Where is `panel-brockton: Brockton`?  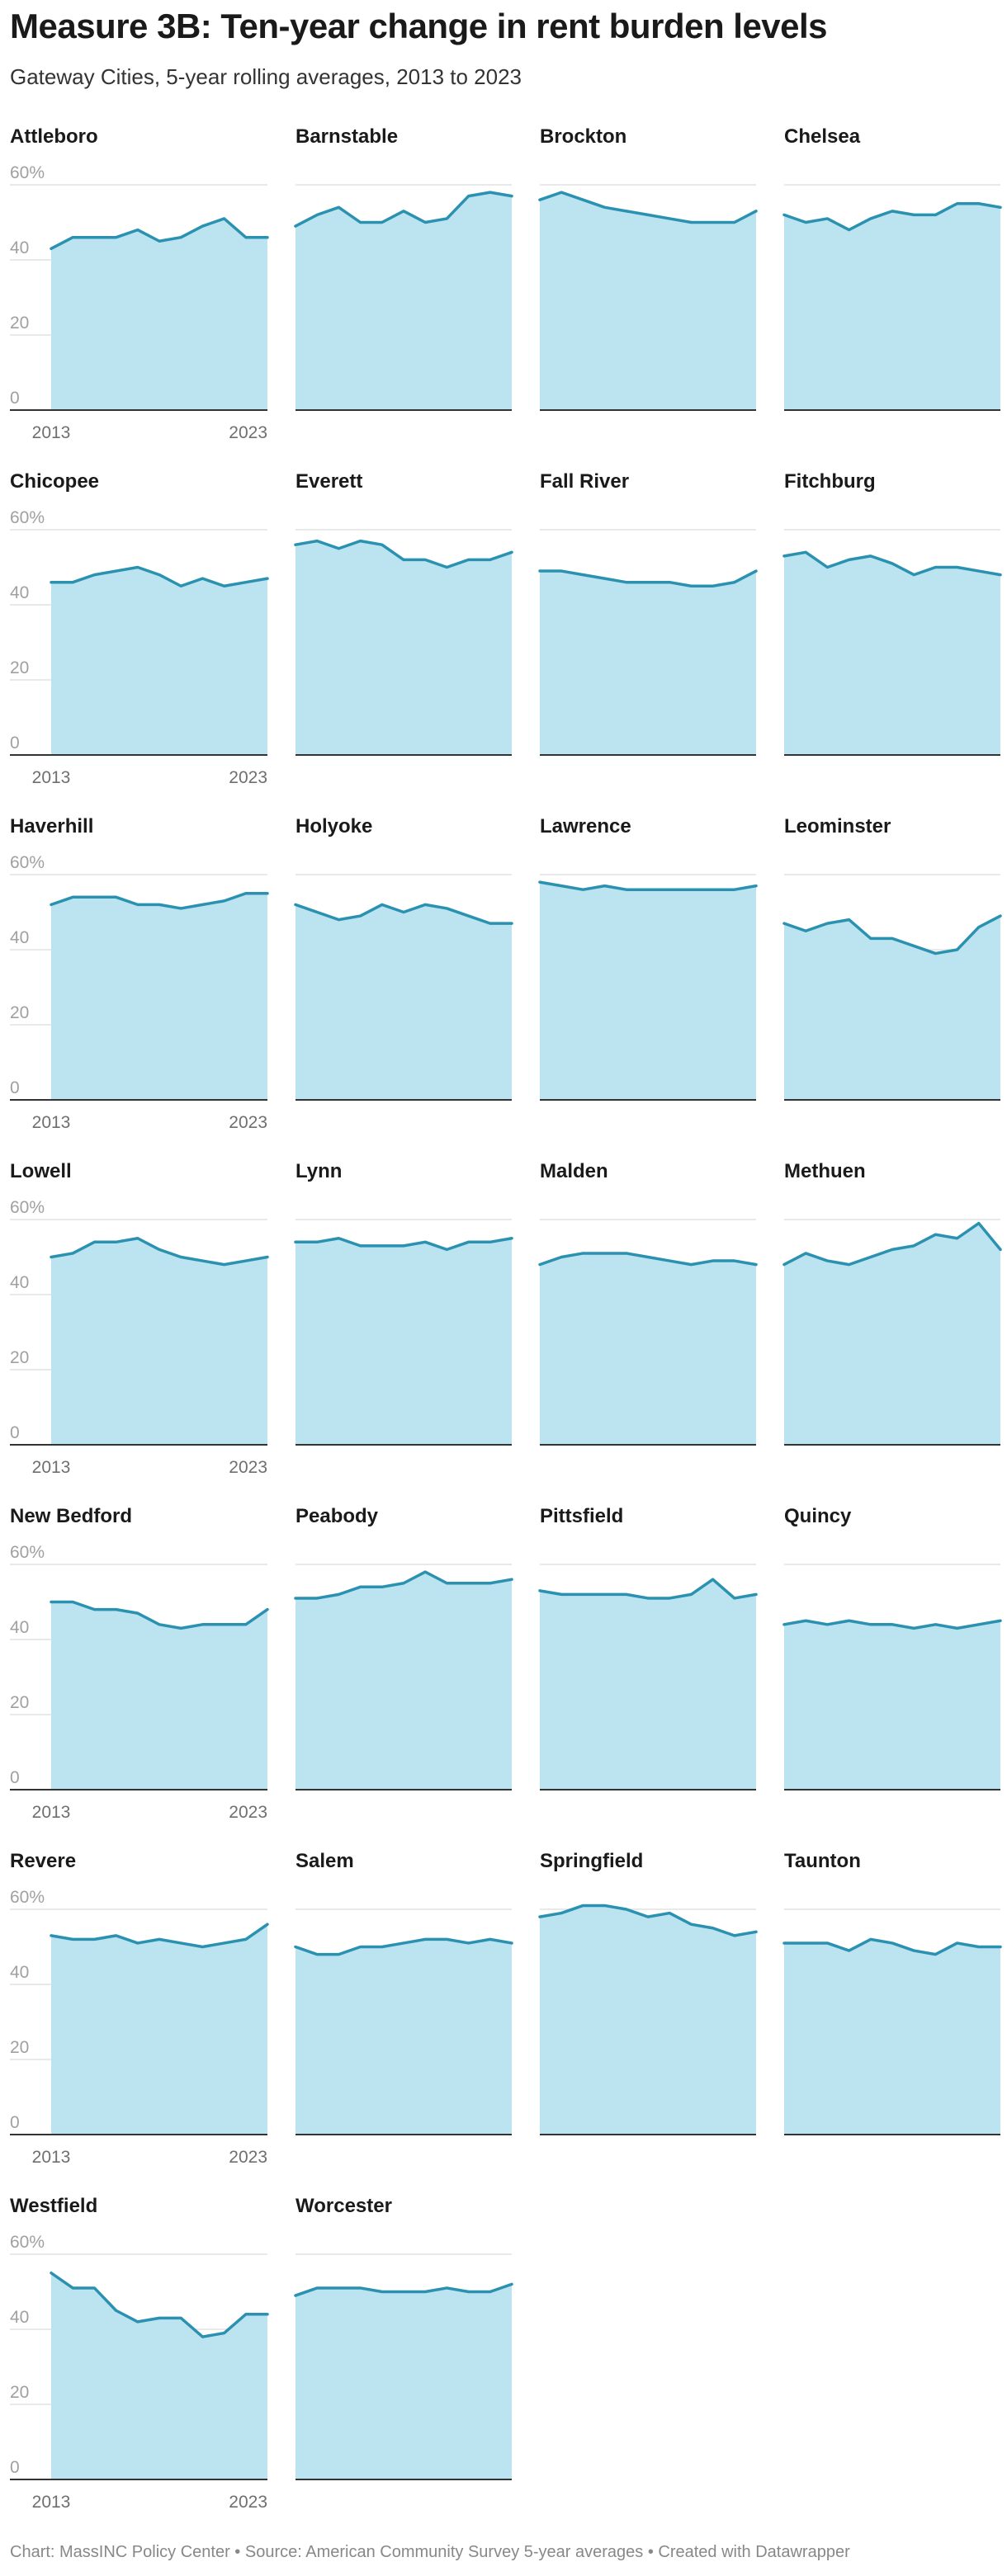 panel-brockton: Brockton is located at coordinates (648, 290).